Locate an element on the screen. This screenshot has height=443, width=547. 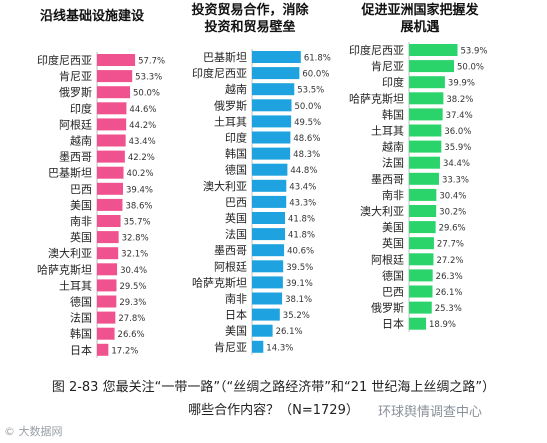
category-label: 哈萨克斯坦 is located at coordinates (219, 282).